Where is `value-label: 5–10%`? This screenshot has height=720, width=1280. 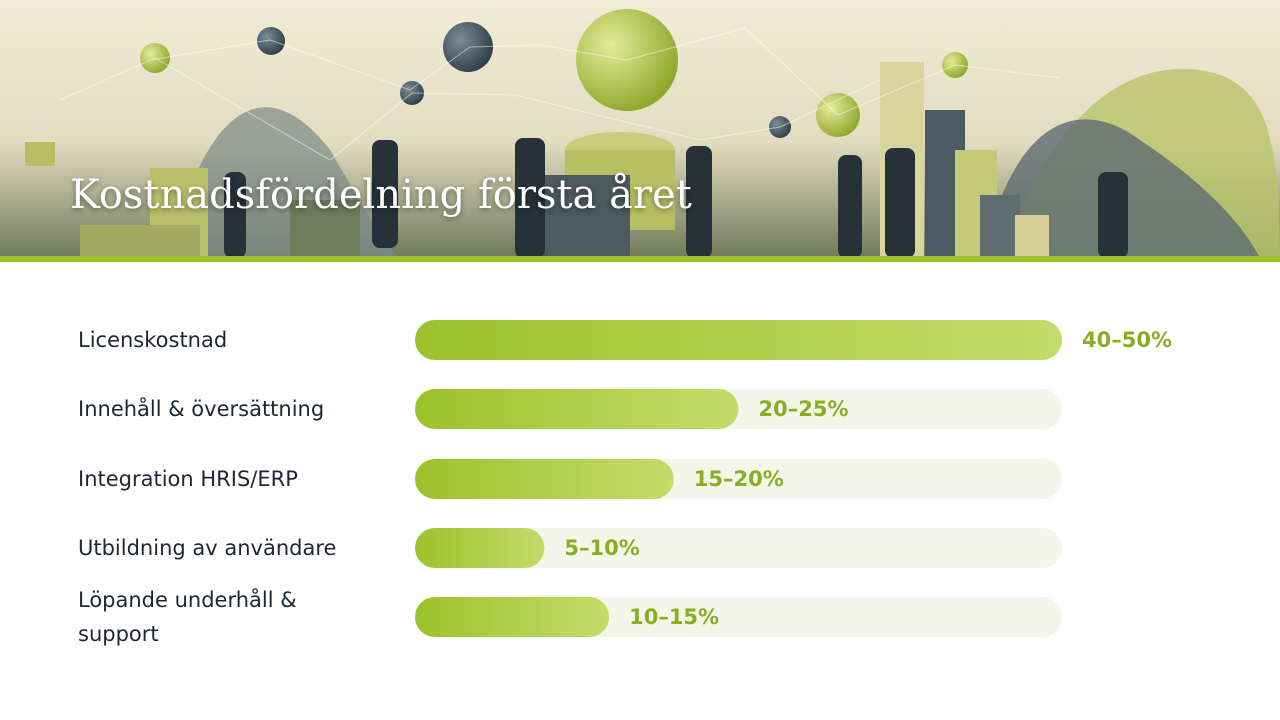
value-label: 5–10% is located at coordinates (602, 548).